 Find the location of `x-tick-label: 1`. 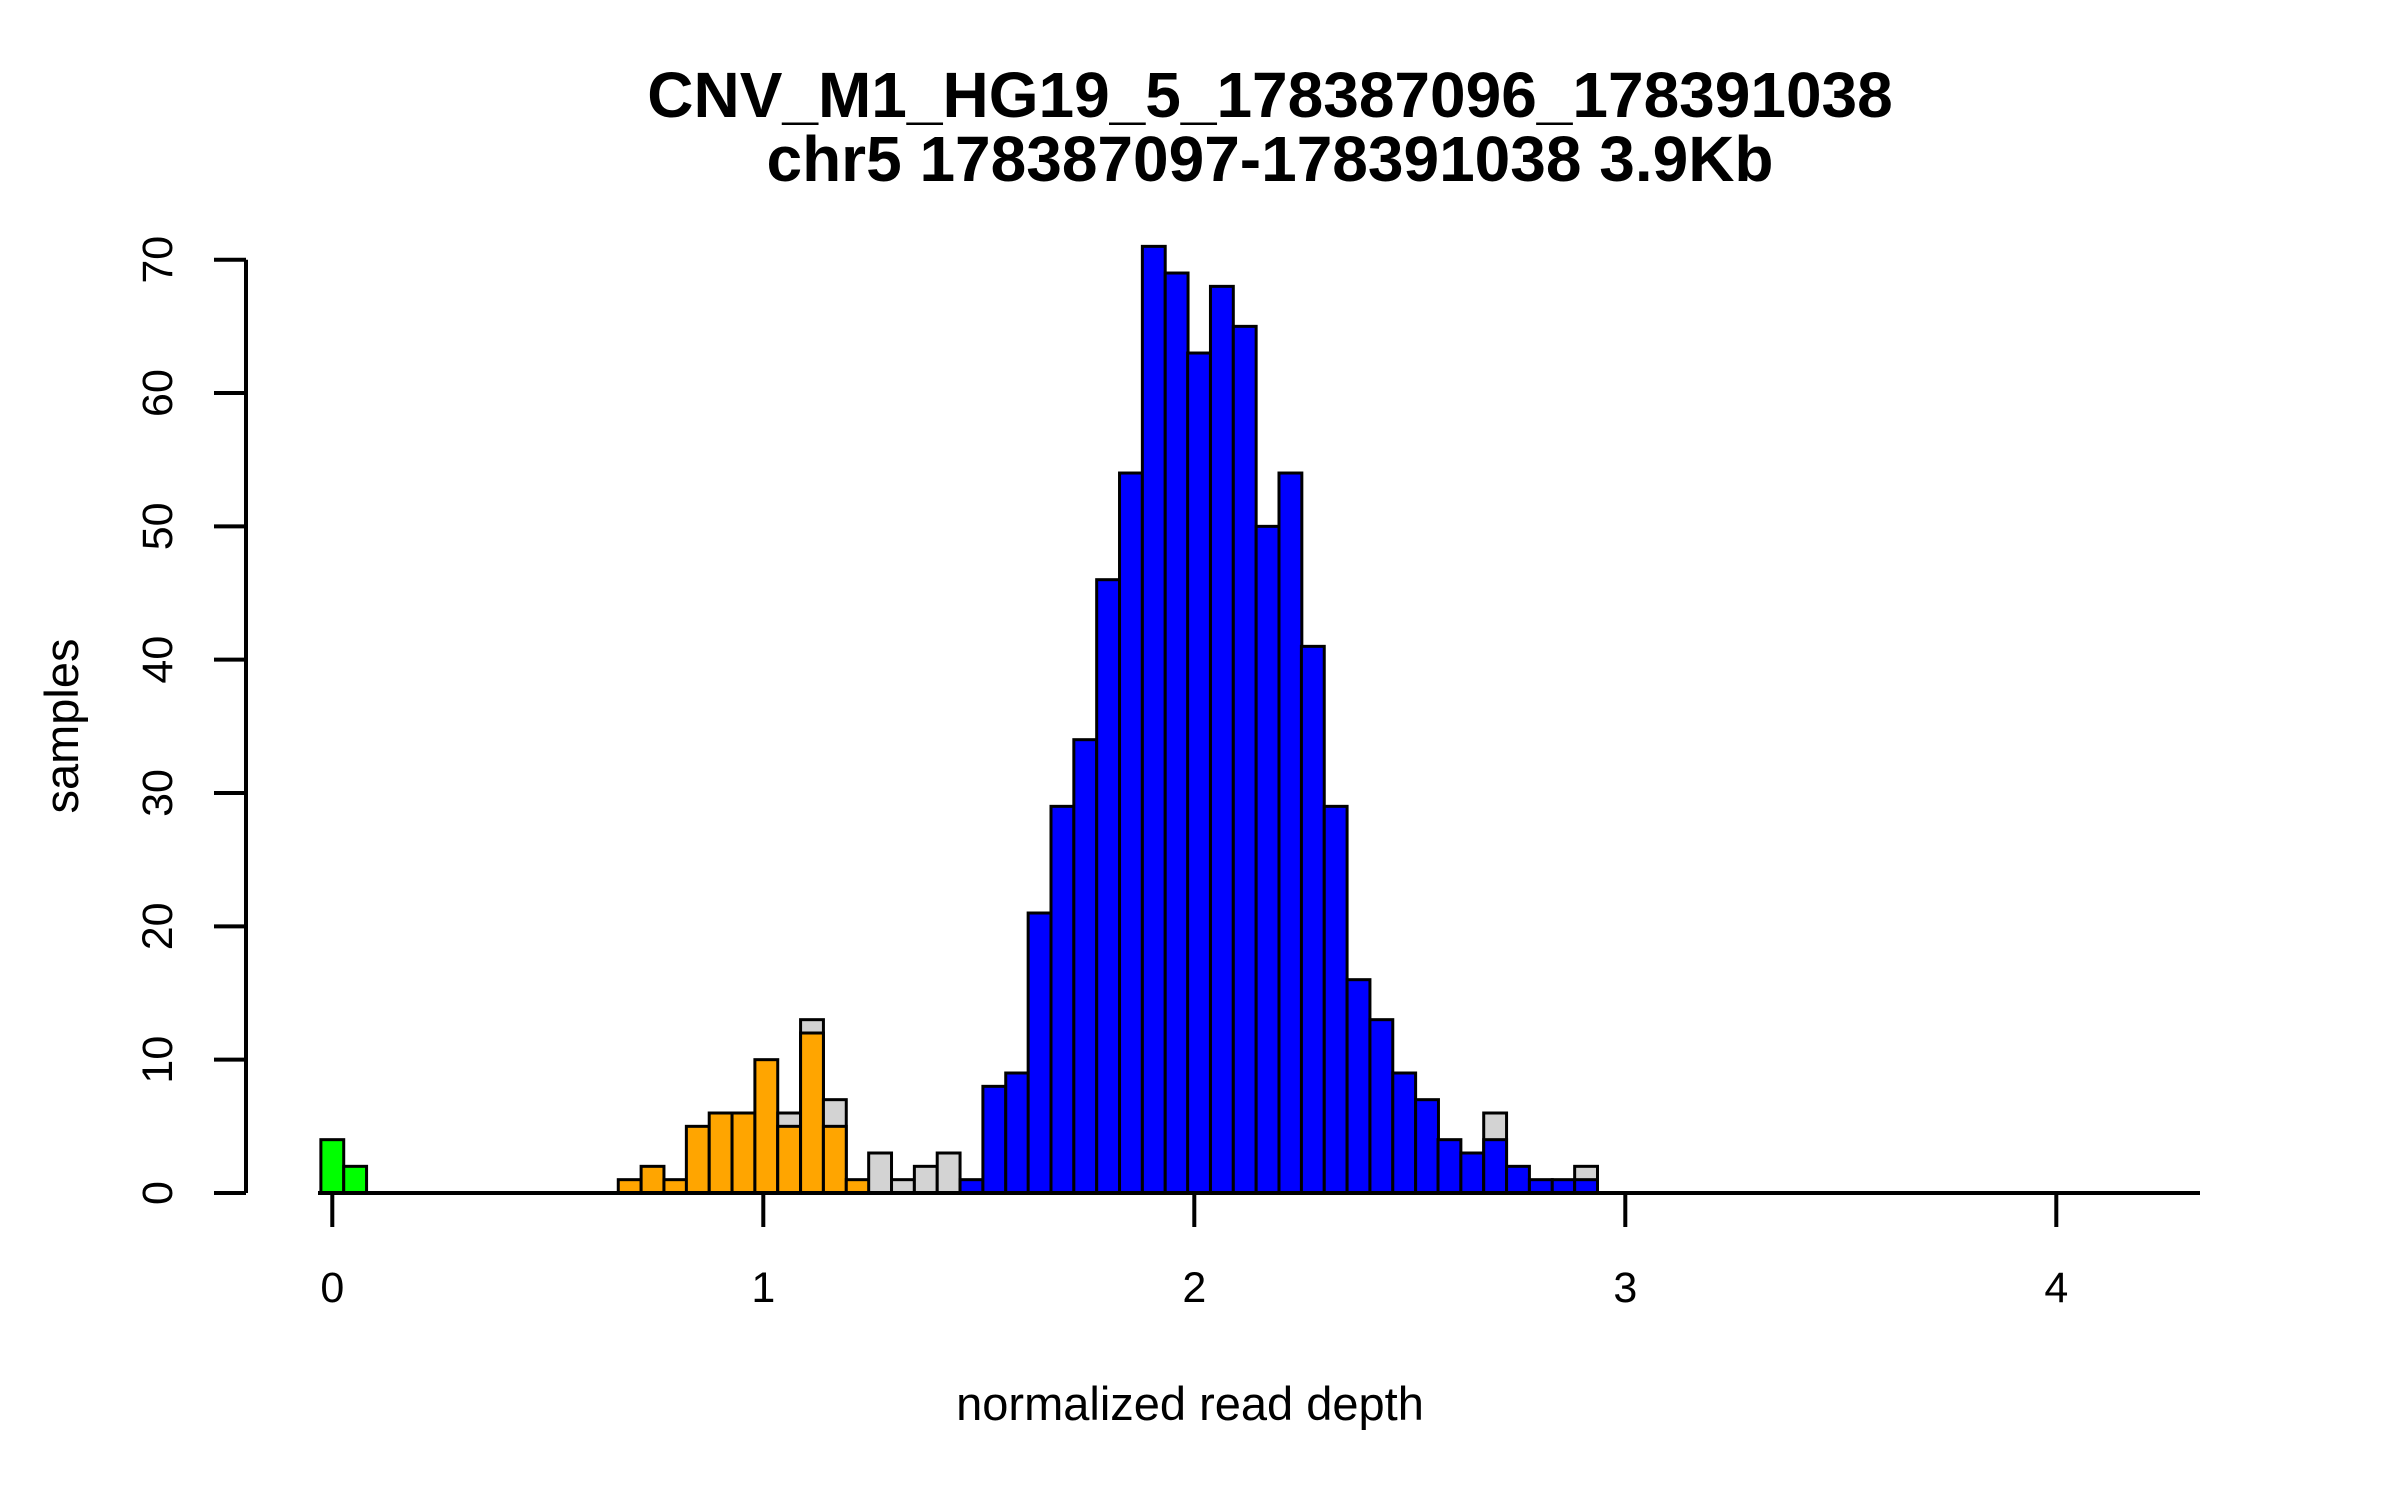

x-tick-label: 1 is located at coordinates (763, 1288).